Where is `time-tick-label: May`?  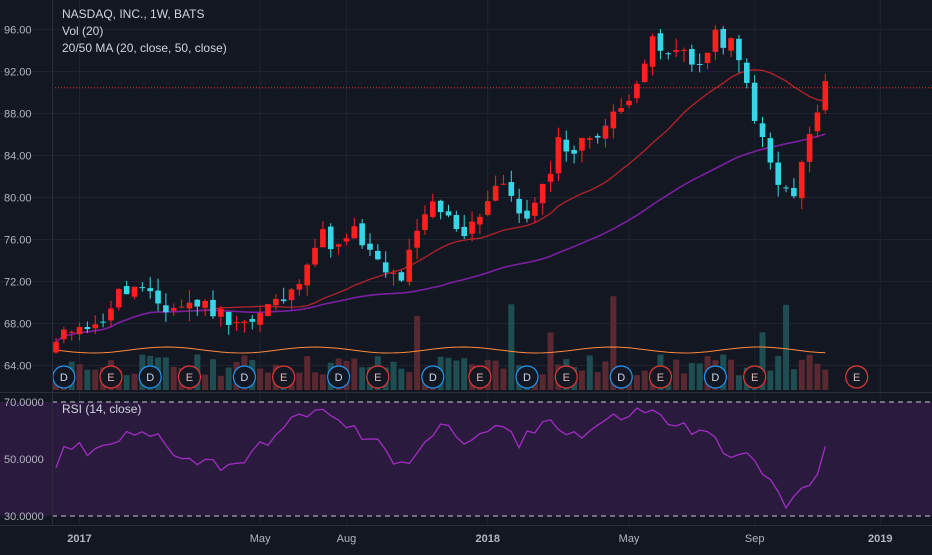 time-tick-label: May is located at coordinates (629, 539).